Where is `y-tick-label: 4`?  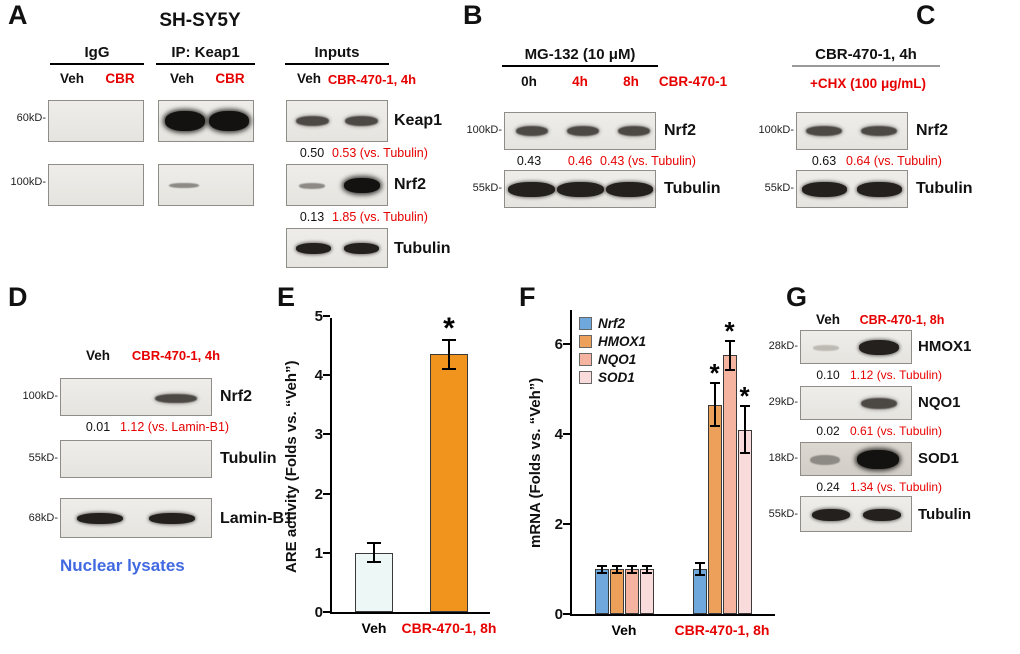 y-tick-label: 4 is located at coordinates (558, 434).